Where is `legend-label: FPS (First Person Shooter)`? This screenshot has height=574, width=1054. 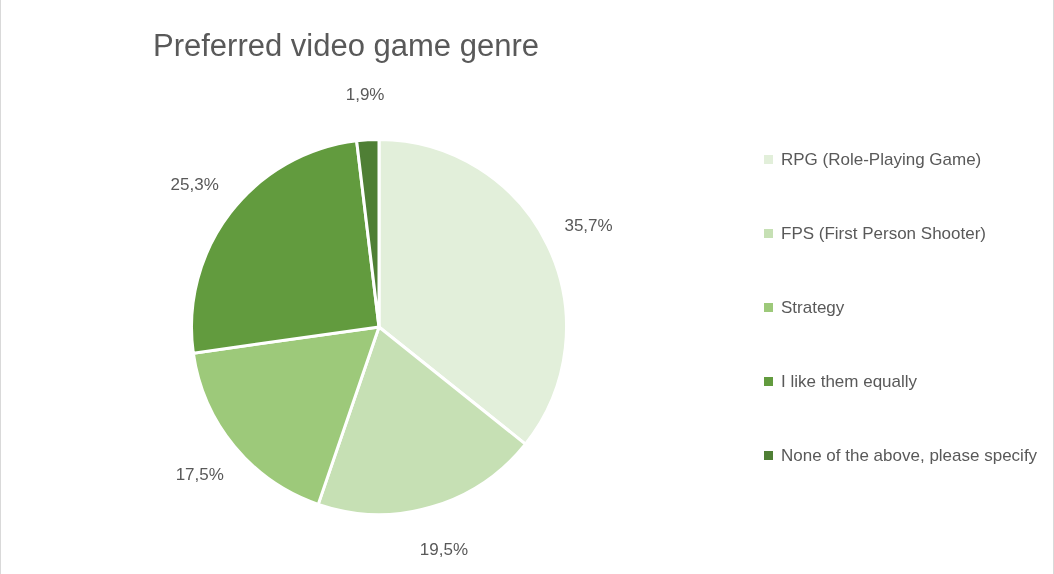
legend-label: FPS (First Person Shooter) is located at coordinates (884, 234).